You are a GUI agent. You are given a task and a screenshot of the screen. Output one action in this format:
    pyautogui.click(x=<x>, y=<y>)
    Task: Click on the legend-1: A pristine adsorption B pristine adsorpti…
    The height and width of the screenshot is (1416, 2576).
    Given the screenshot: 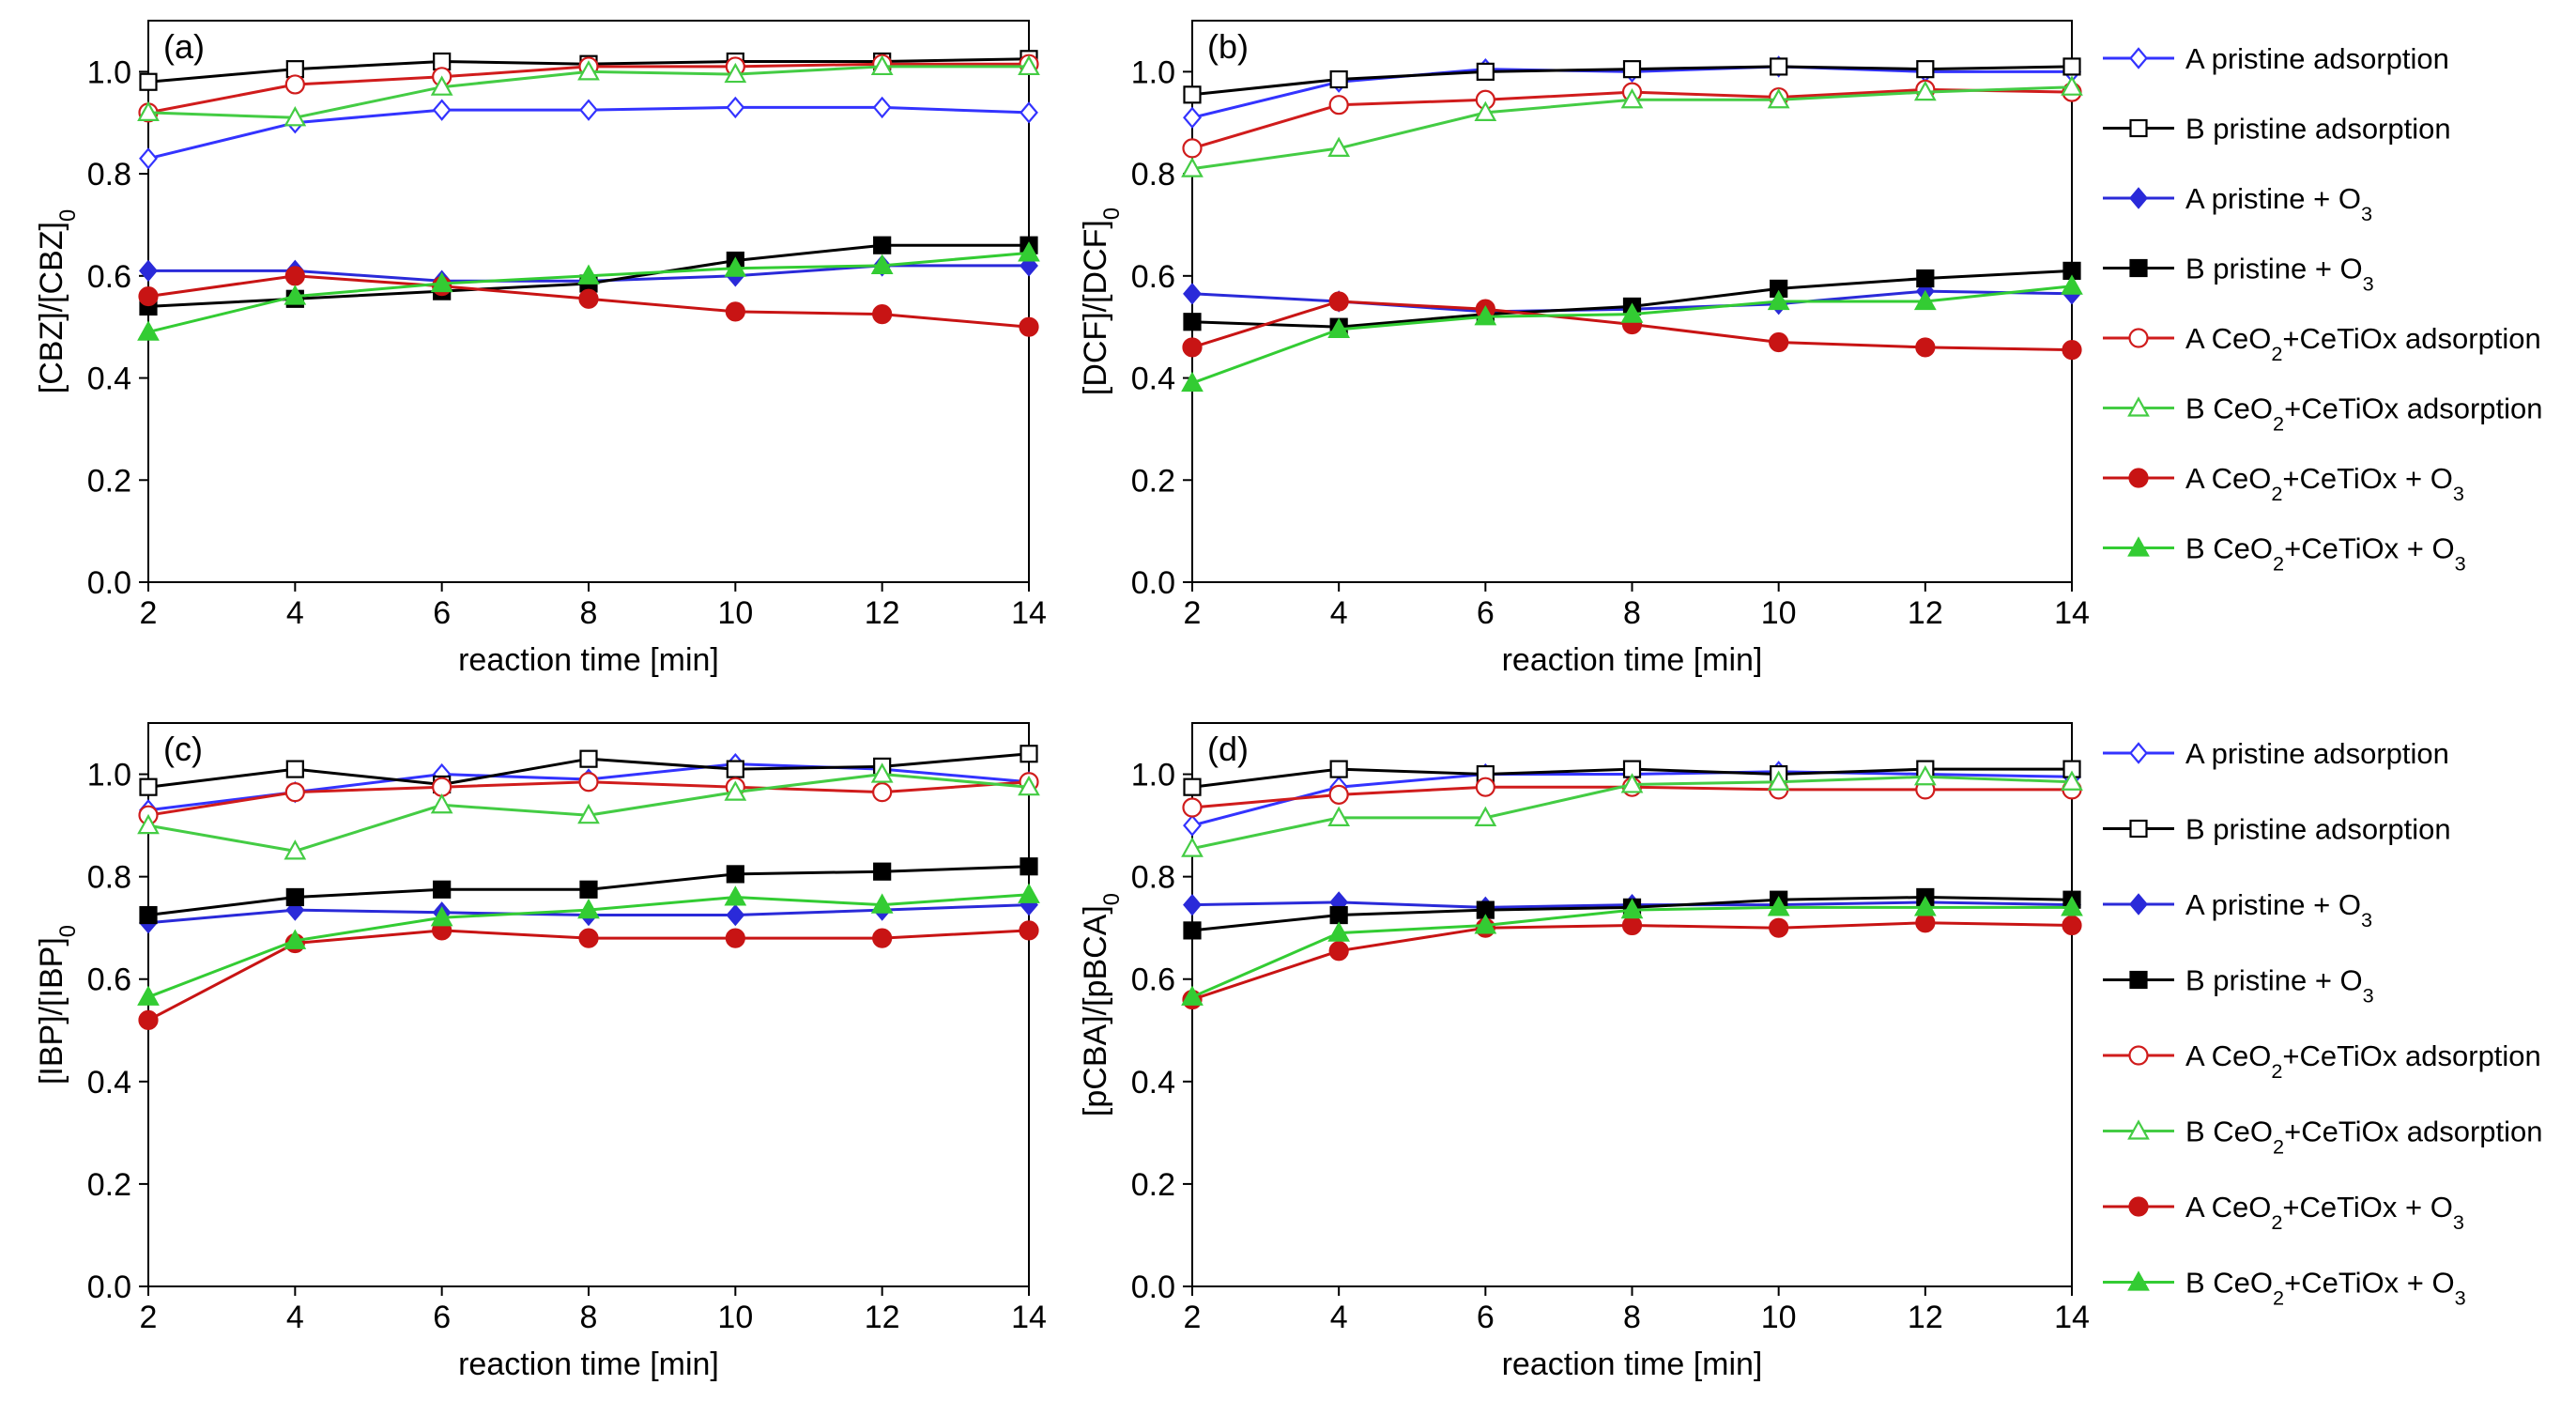 What is the action you would take?
    pyautogui.click(x=2323, y=308)
    